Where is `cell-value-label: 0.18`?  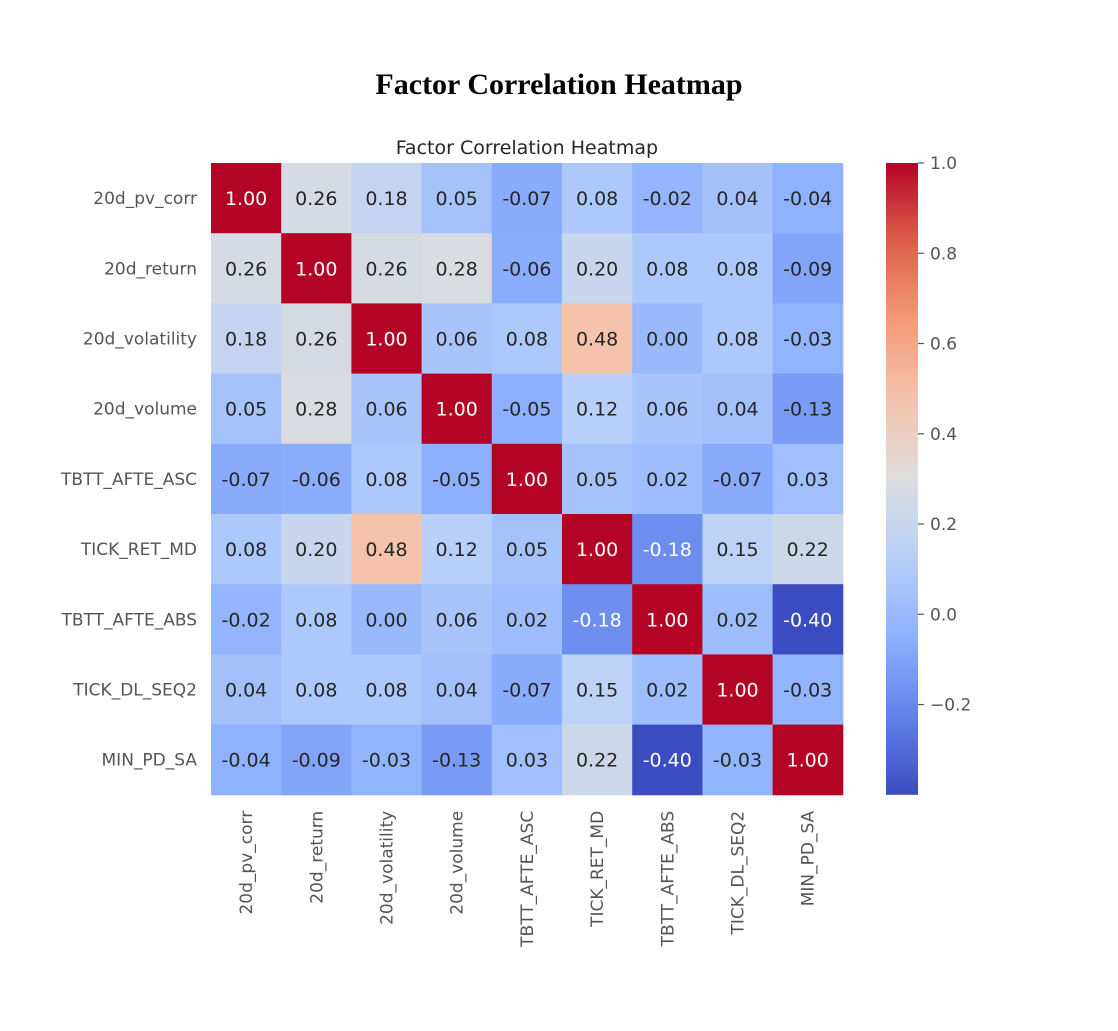 cell-value-label: 0.18 is located at coordinates (386, 199).